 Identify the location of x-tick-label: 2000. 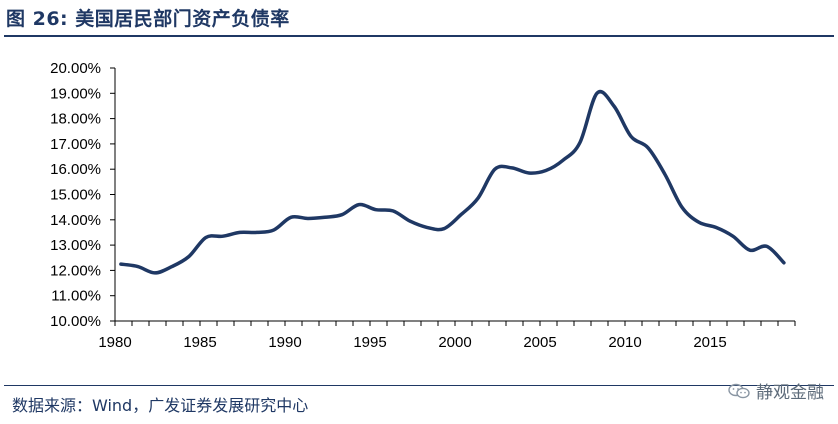
(454, 342).